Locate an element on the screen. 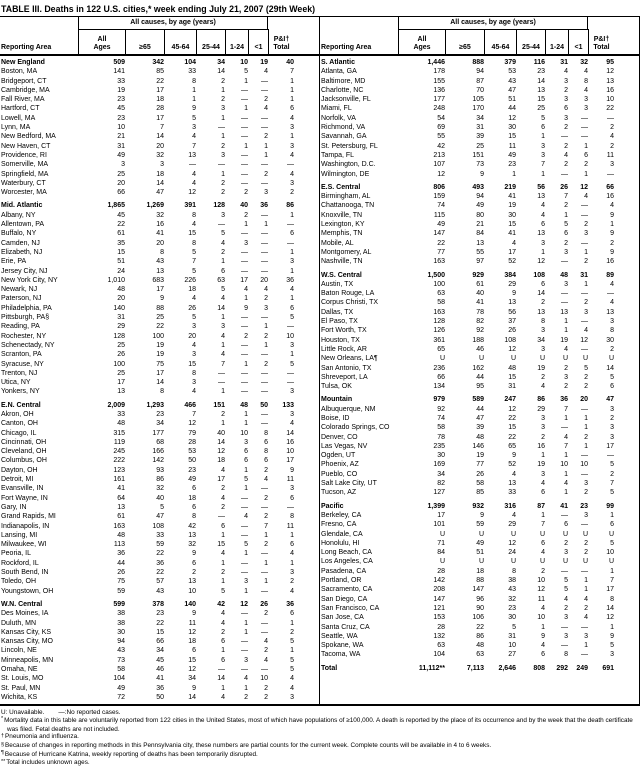 The width and height of the screenshot is (640, 772). value-cell: 13 is located at coordinates (192, 155).